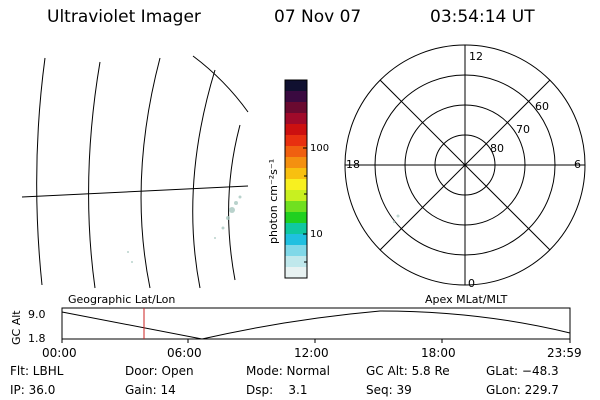 Image resolution: width=600 pixels, height=400 pixels. I want to click on timeline-ytick: 1.8, so click(37, 338).